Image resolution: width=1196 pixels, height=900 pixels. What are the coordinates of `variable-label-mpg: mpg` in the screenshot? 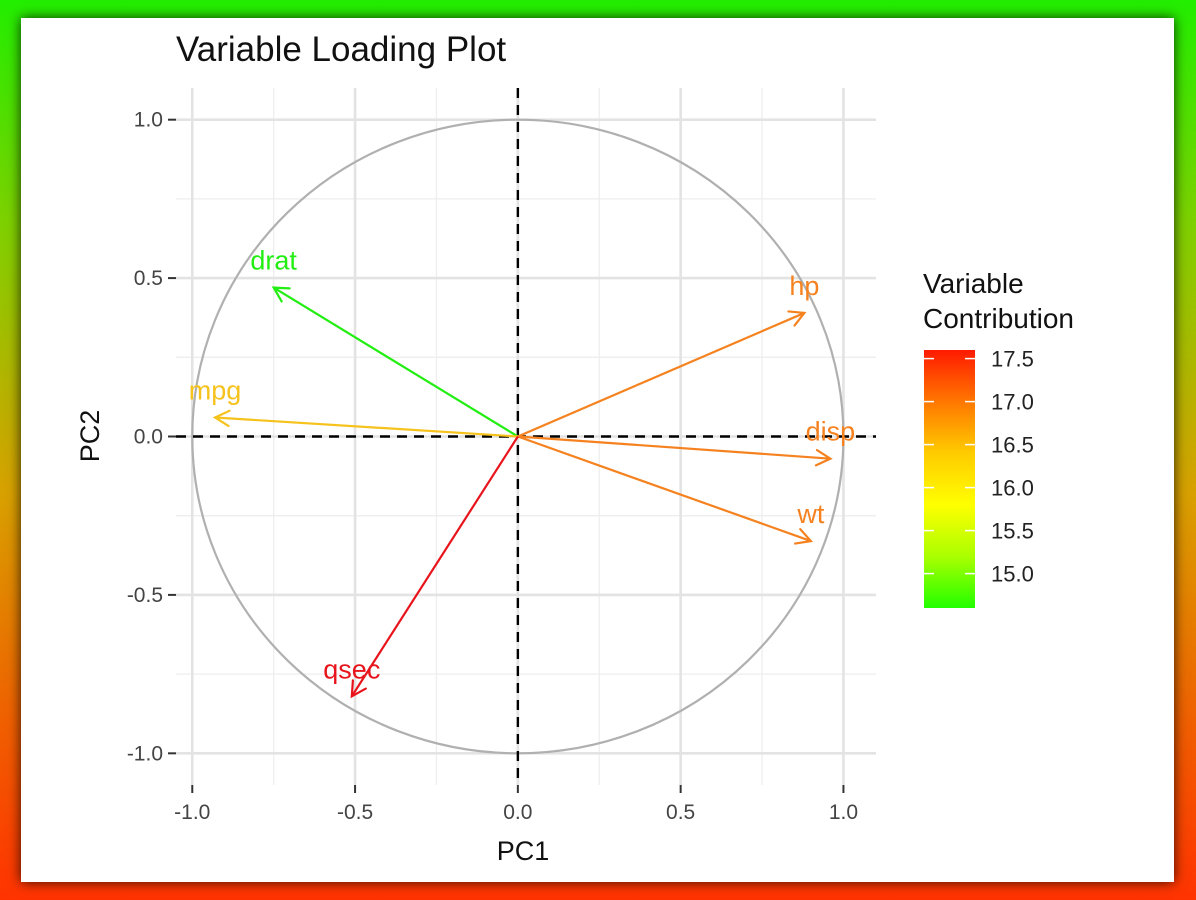 It's located at (215, 390).